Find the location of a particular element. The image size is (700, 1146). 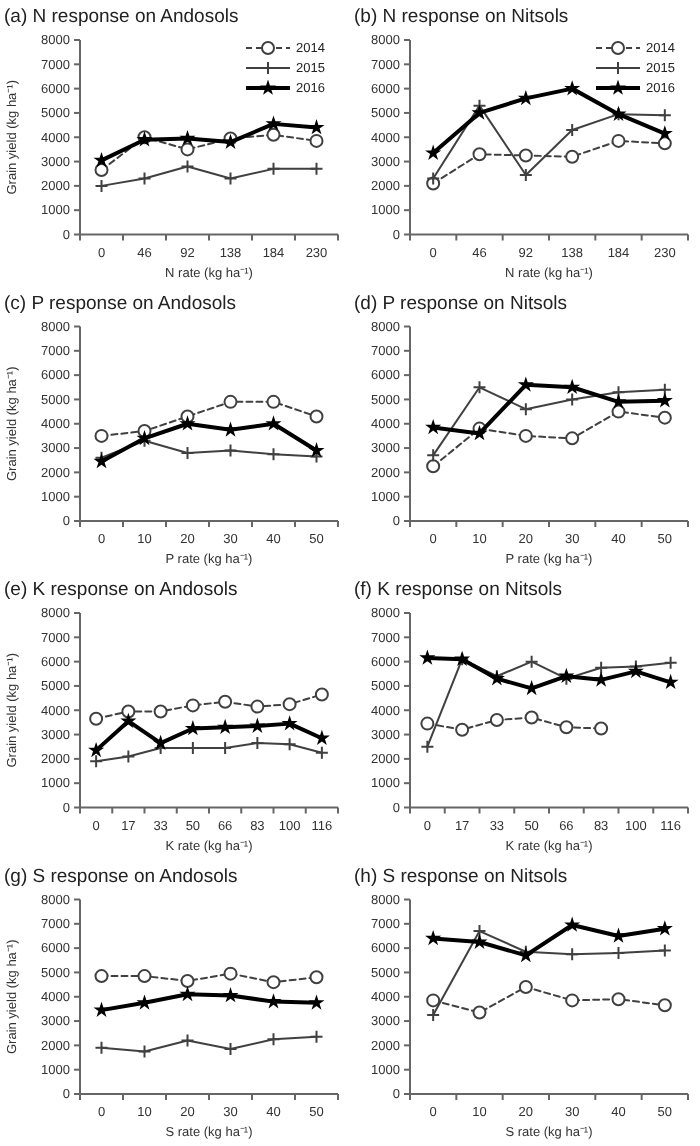

chart-title: (c) P response on Andosols is located at coordinates (120, 303).